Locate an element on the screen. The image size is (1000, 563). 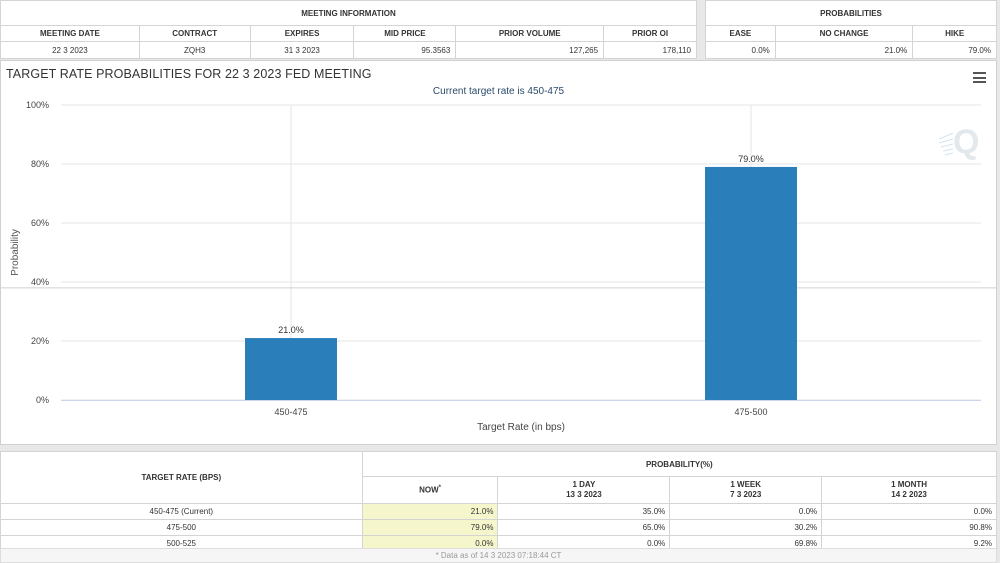
prior-volume-header: PRIOR VOLUME is located at coordinates (530, 33).